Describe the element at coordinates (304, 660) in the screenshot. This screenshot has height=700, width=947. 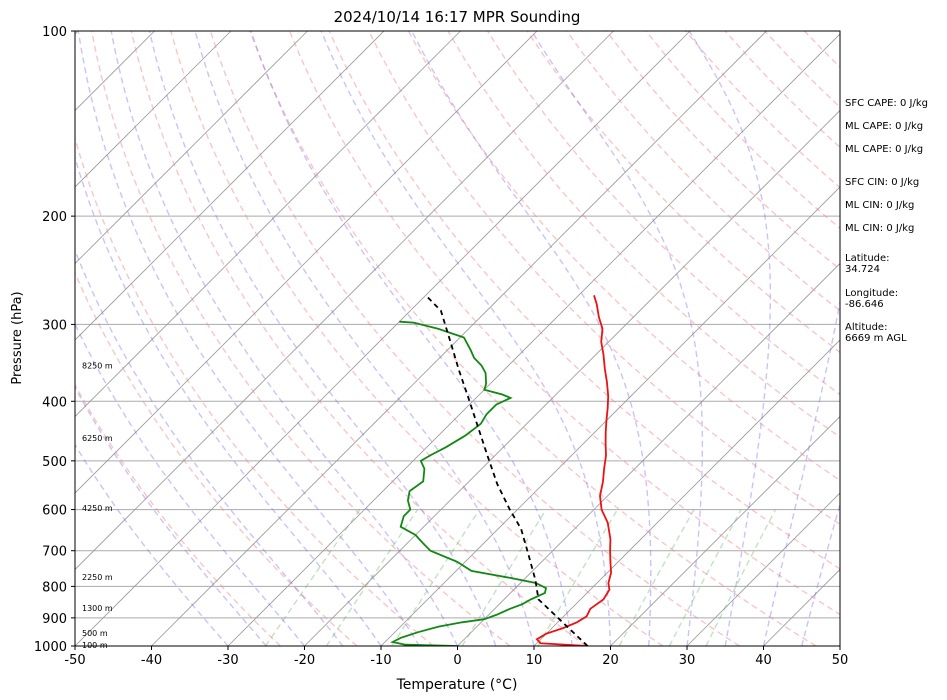
I see `x-tick-label: -20` at that location.